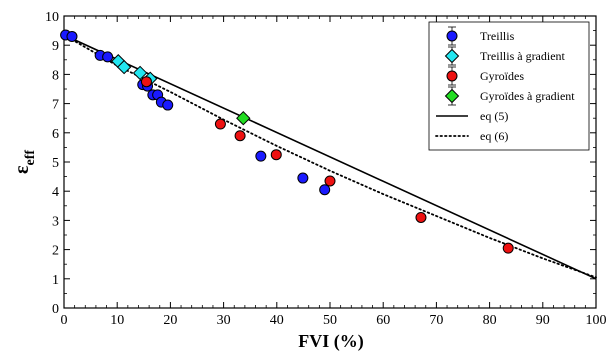 Image resolution: width=613 pixels, height=352 pixels. I want to click on legend-label-treillis-a-gradient: Treillis à gradient, so click(523, 56).